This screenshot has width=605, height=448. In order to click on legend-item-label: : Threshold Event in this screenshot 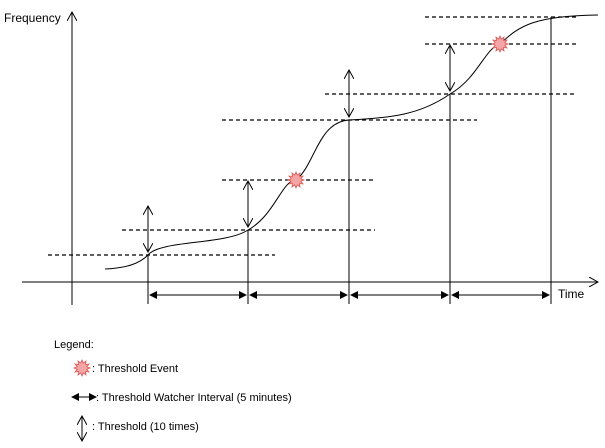, I will do `click(135, 369)`.